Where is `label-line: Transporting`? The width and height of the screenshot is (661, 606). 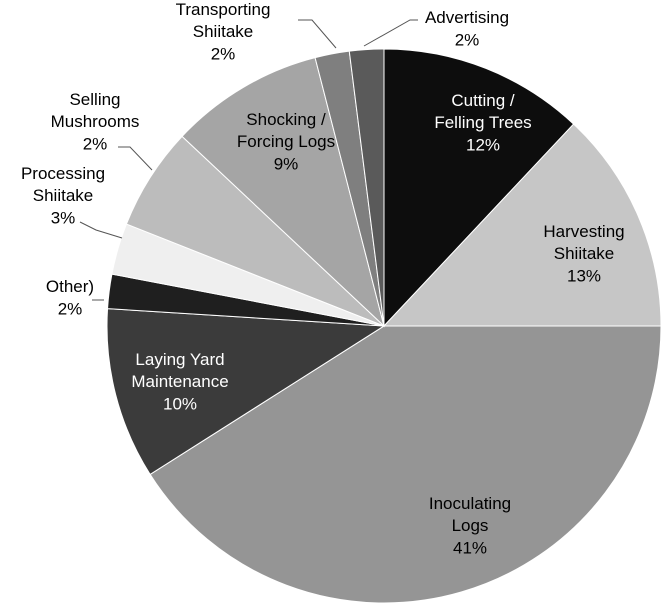
label-line: Transporting is located at coordinates (223, 9).